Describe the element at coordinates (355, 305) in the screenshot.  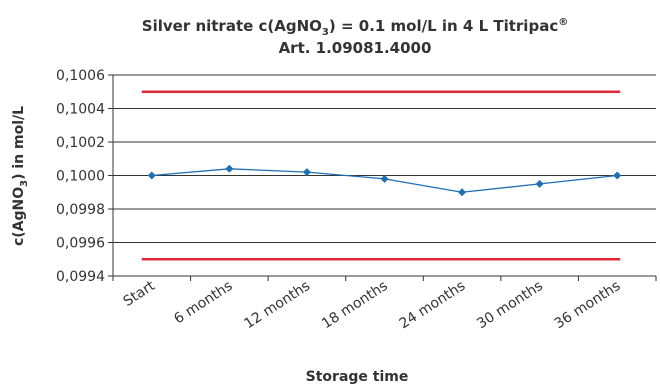
I see `x-tick-label: 18 months` at that location.